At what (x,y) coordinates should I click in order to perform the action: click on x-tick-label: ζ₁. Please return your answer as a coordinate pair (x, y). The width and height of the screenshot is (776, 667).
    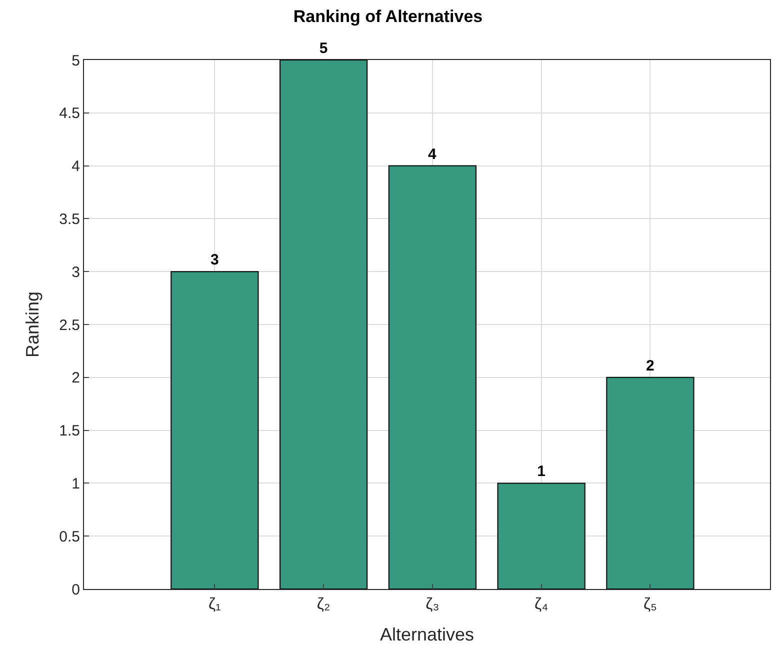
    Looking at the image, I should click on (214, 605).